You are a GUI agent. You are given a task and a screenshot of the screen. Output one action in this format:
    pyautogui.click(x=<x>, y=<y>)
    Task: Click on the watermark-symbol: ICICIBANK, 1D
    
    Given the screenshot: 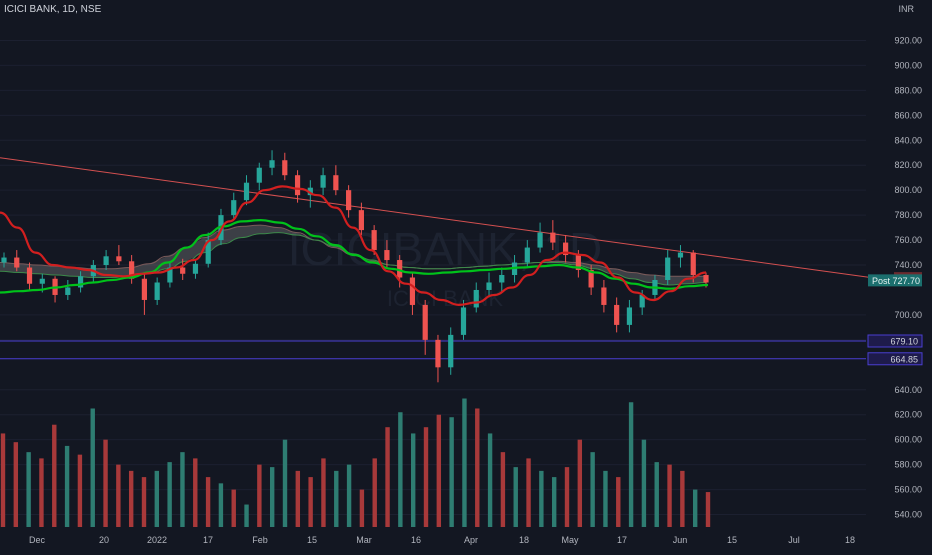 What is the action you would take?
    pyautogui.click(x=445, y=249)
    